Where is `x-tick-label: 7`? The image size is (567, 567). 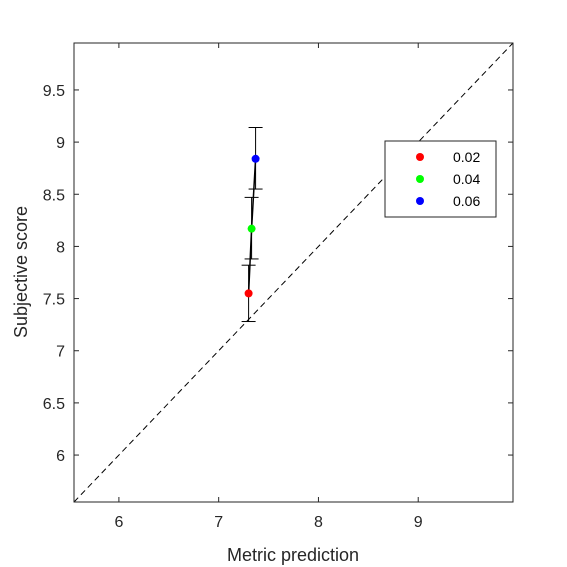 x-tick-label: 7 is located at coordinates (218, 522).